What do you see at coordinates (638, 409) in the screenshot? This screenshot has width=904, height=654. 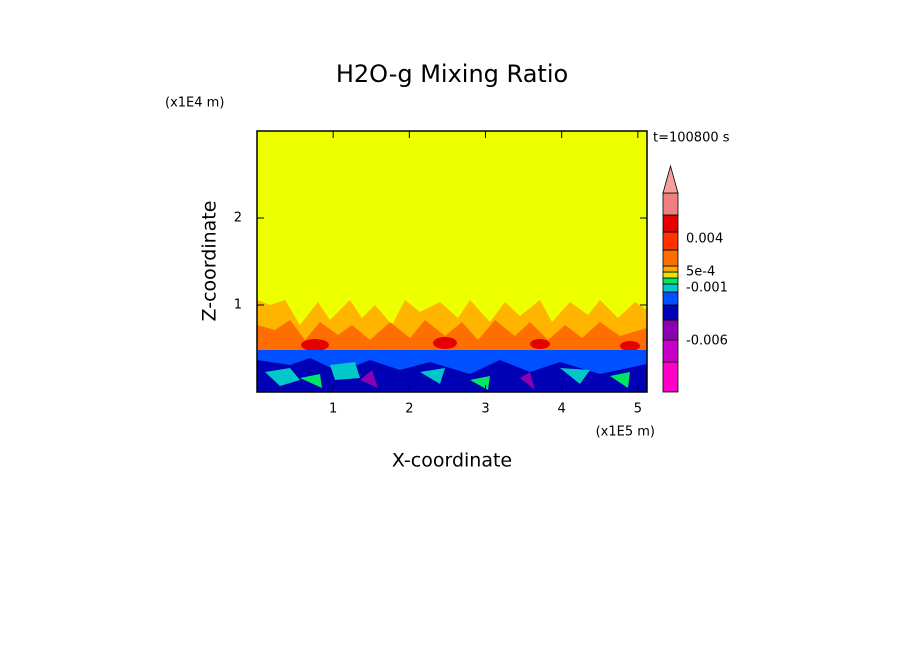 I see `x-tick-label: 5` at bounding box center [638, 409].